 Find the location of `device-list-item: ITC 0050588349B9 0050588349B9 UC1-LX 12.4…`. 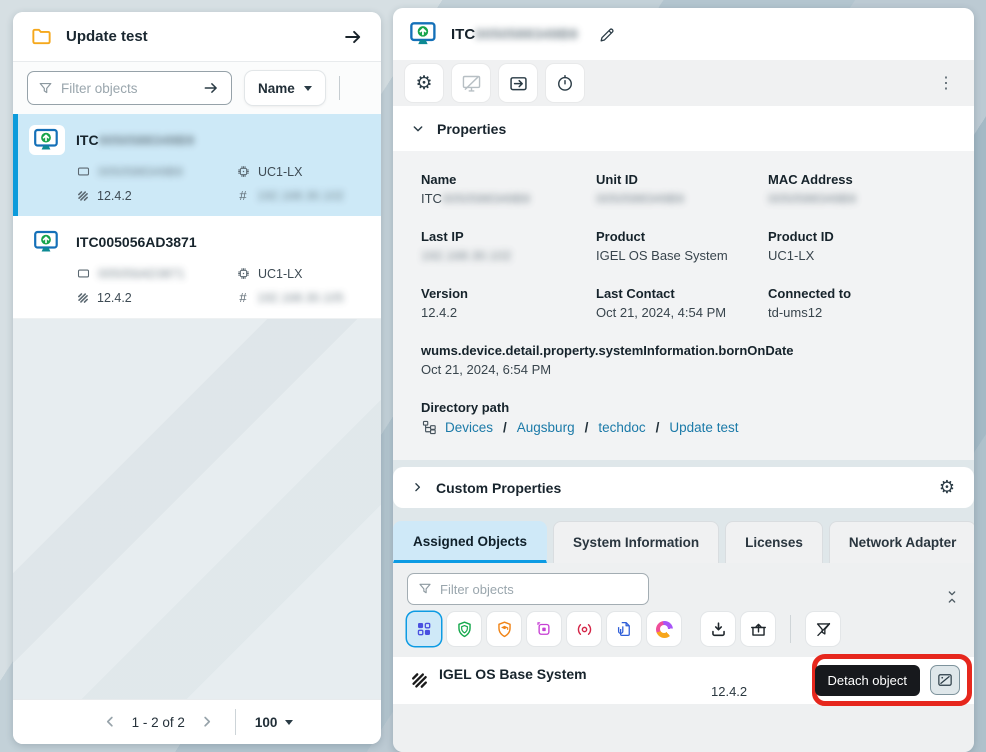

device-list-item: ITC 0050588349B9 0050588349B9 UC1-LX 12.4… is located at coordinates (197, 165).